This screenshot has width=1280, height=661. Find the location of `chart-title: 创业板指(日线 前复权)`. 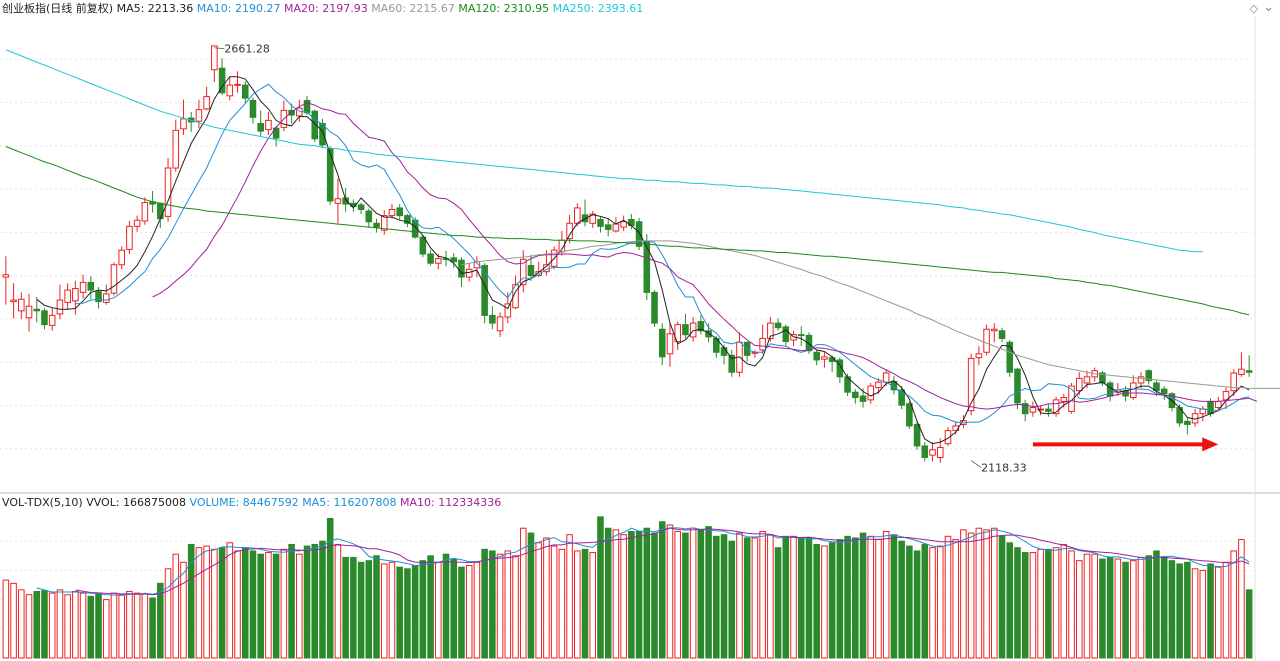

chart-title: 创业板指(日线 前复权) is located at coordinates (59, 8).